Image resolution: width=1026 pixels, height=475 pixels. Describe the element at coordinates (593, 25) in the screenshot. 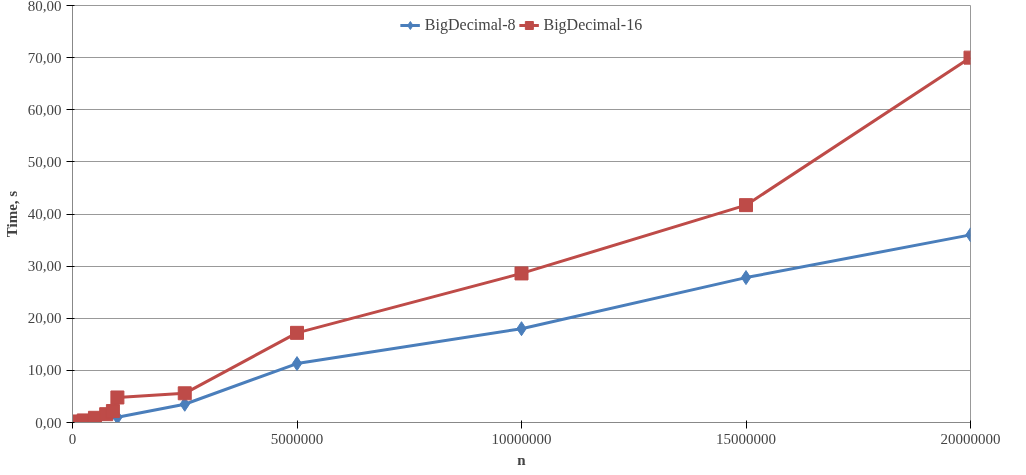

I see `legend-label: BigDecimal-16` at that location.